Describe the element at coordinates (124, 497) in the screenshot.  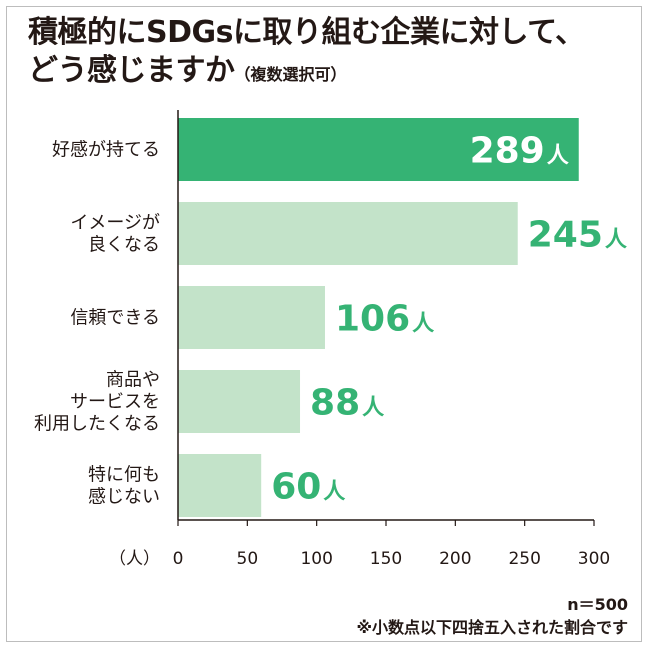
I see `category-label: 感じない` at that location.